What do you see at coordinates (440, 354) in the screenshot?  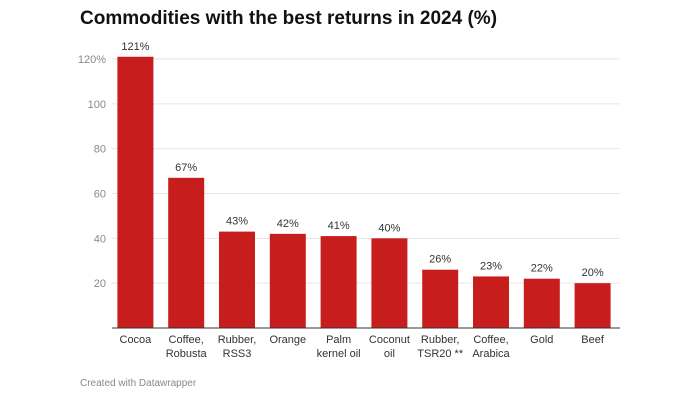 I see `x-category-label: TSR20 **` at bounding box center [440, 354].